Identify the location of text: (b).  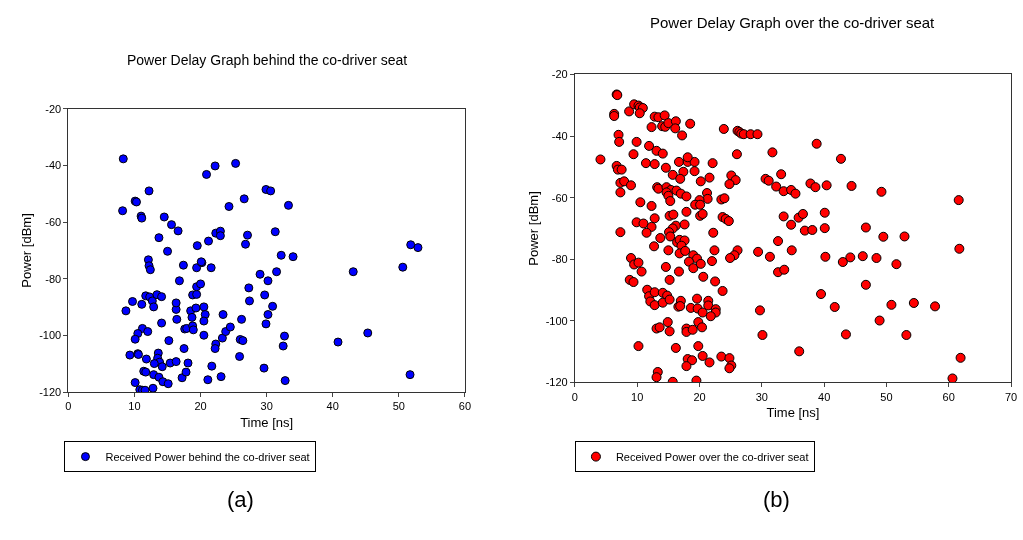
(776, 499).